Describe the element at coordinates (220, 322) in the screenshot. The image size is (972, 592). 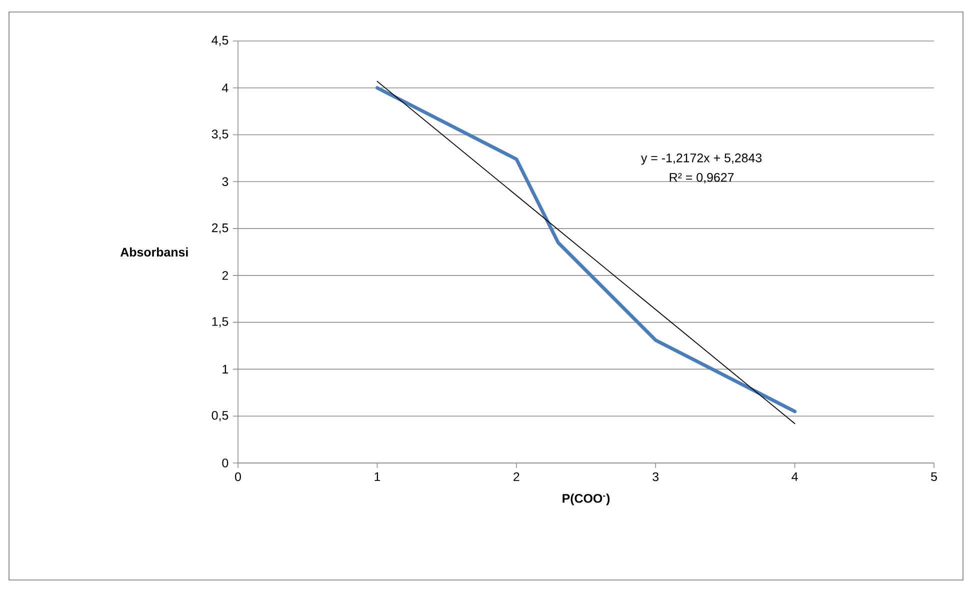
I see `y-tick-label: 1,5` at that location.